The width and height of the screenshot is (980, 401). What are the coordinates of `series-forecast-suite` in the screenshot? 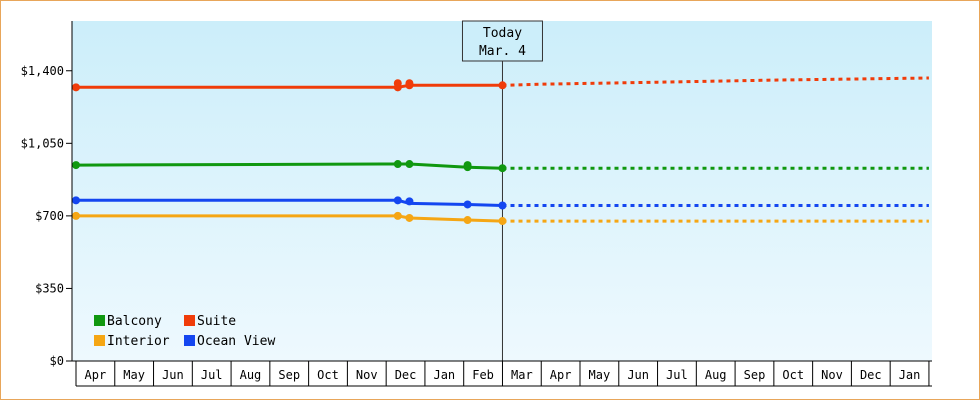 It's located at (715, 81).